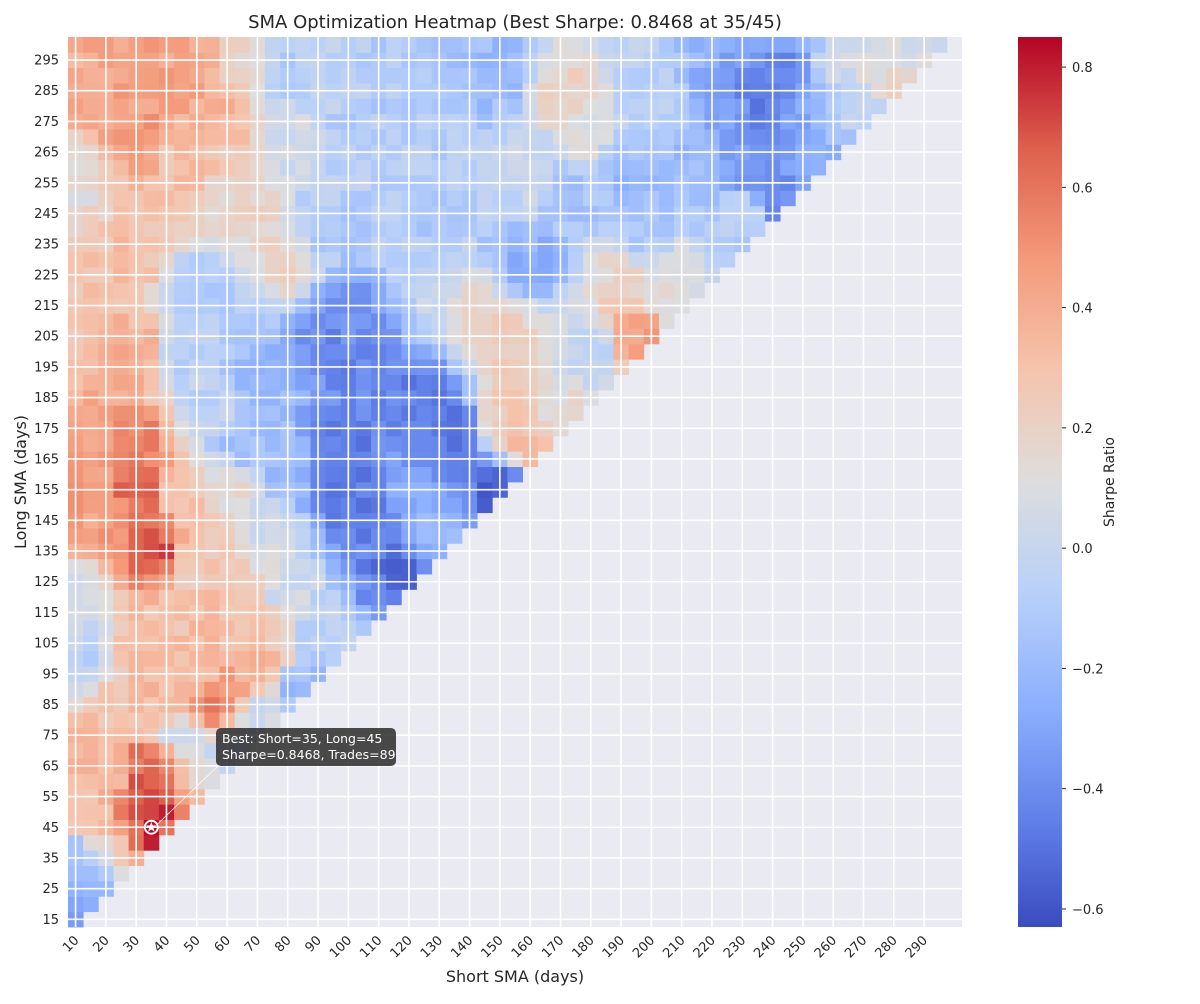 Image resolution: width=1200 pixels, height=1004 pixels. Describe the element at coordinates (402, 947) in the screenshot. I see `x-tick-label: 120` at that location.